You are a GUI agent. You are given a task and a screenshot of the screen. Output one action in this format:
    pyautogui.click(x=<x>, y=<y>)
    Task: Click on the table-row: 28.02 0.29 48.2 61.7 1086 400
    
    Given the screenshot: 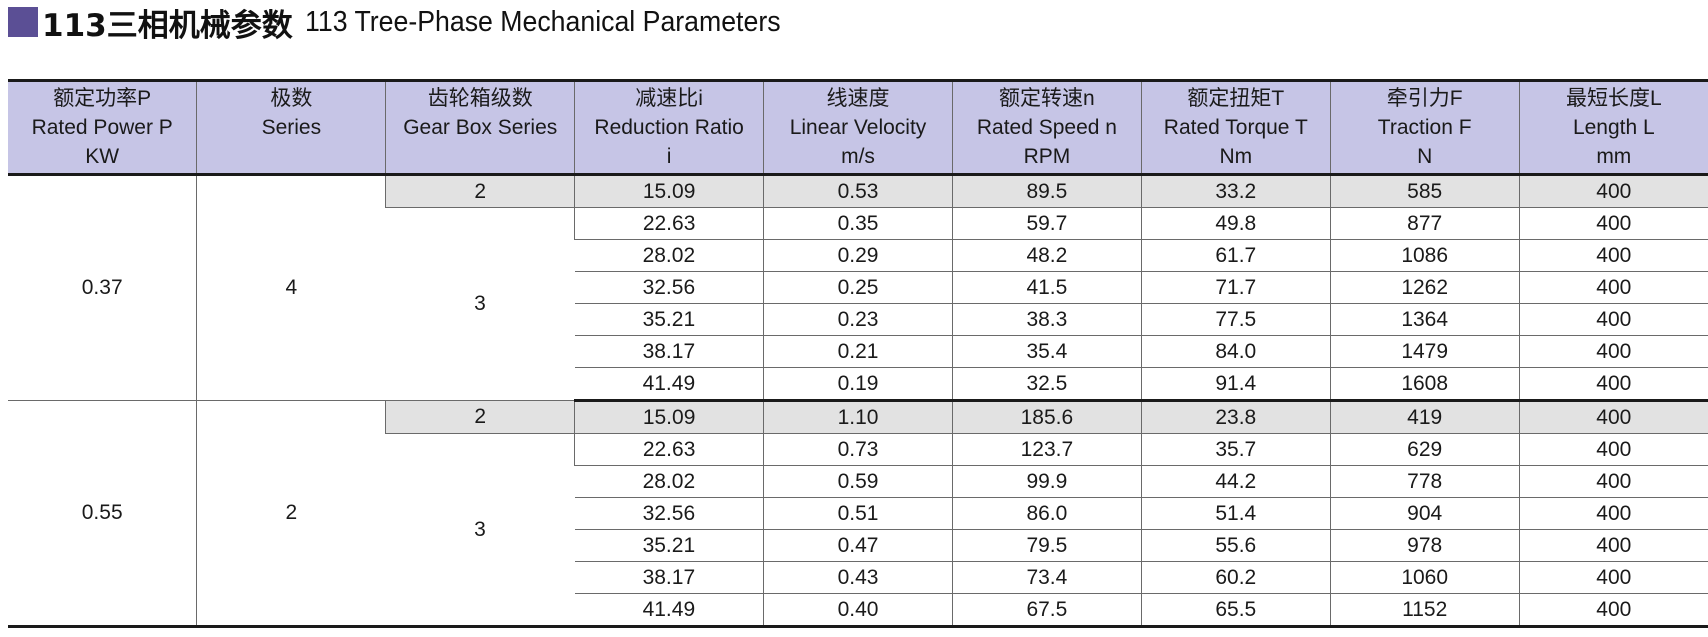 What is the action you would take?
    pyautogui.click(x=858, y=255)
    